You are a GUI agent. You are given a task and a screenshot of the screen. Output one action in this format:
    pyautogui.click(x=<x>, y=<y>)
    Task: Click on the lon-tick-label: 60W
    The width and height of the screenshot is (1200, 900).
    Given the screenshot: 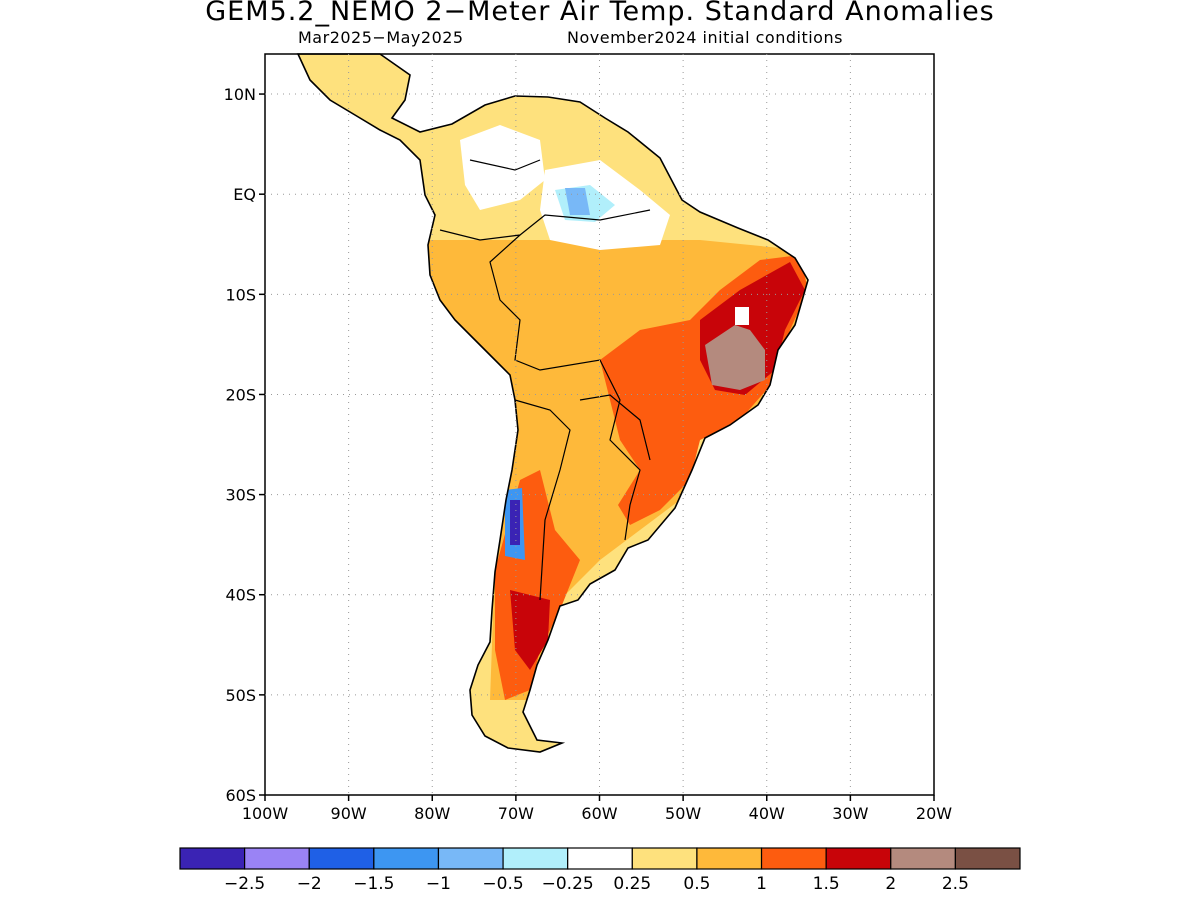 What is the action you would take?
    pyautogui.click(x=599, y=813)
    